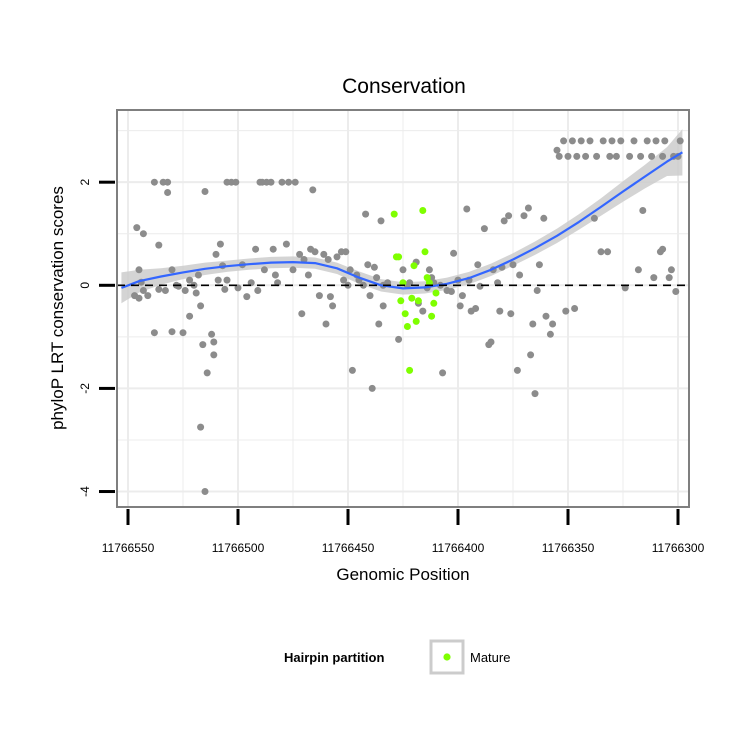 The width and height of the screenshot is (750, 750). I want to click on legend-key, so click(447, 657).